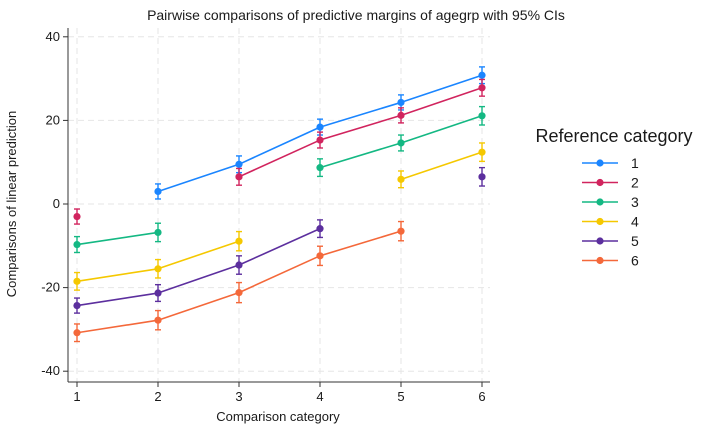 This screenshot has height=429, width=712. Describe the element at coordinates (11, 204) in the screenshot. I see `y-axis-label: Comparisons of linear prediction` at that location.